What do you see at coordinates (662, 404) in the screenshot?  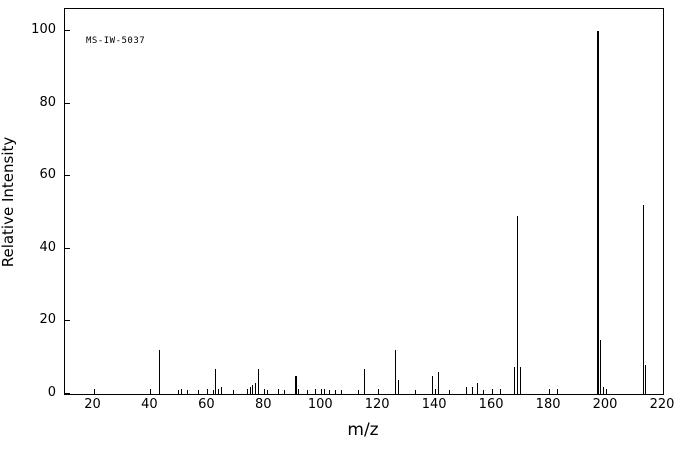 I see `x-axis-tick-label: 220` at bounding box center [662, 404].